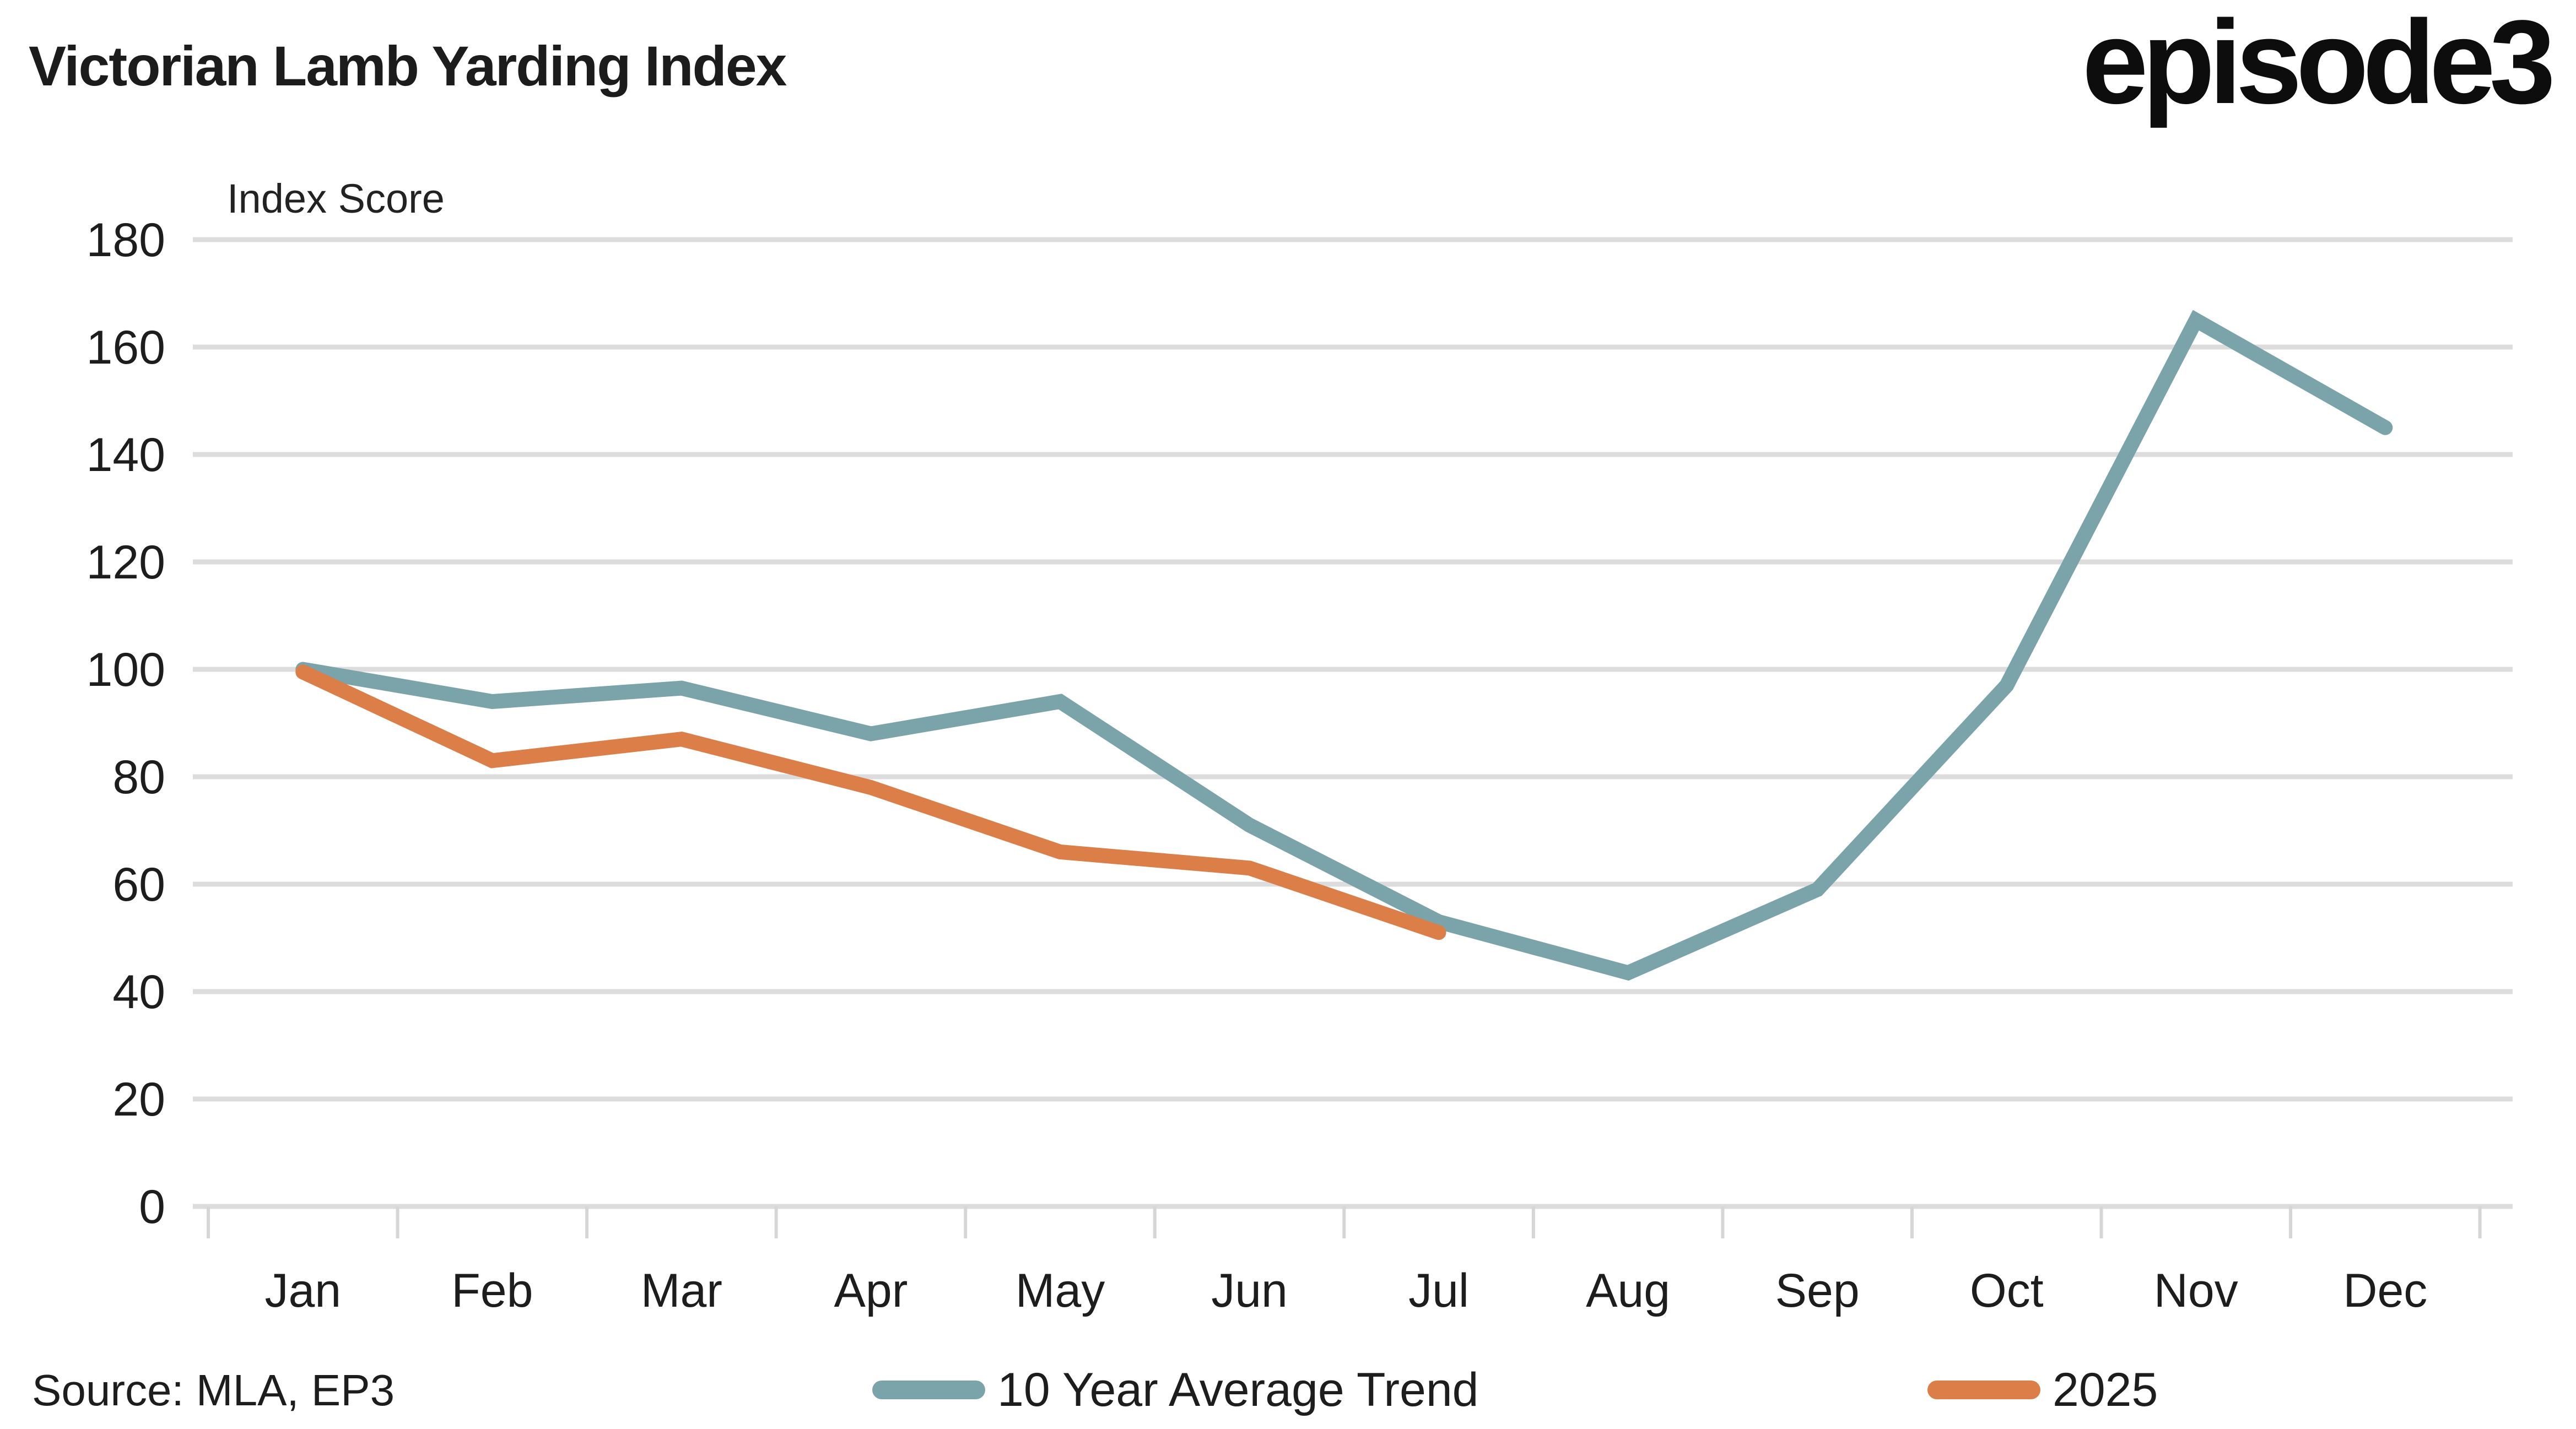 Image resolution: width=2576 pixels, height=1429 pixels. I want to click on y-axis-title: Index Score, so click(336, 198).